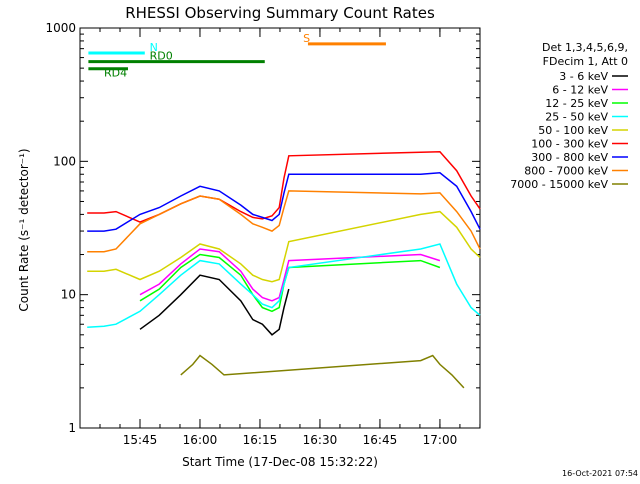  I want to click on x-tick-label: 16:15, so click(260, 440).